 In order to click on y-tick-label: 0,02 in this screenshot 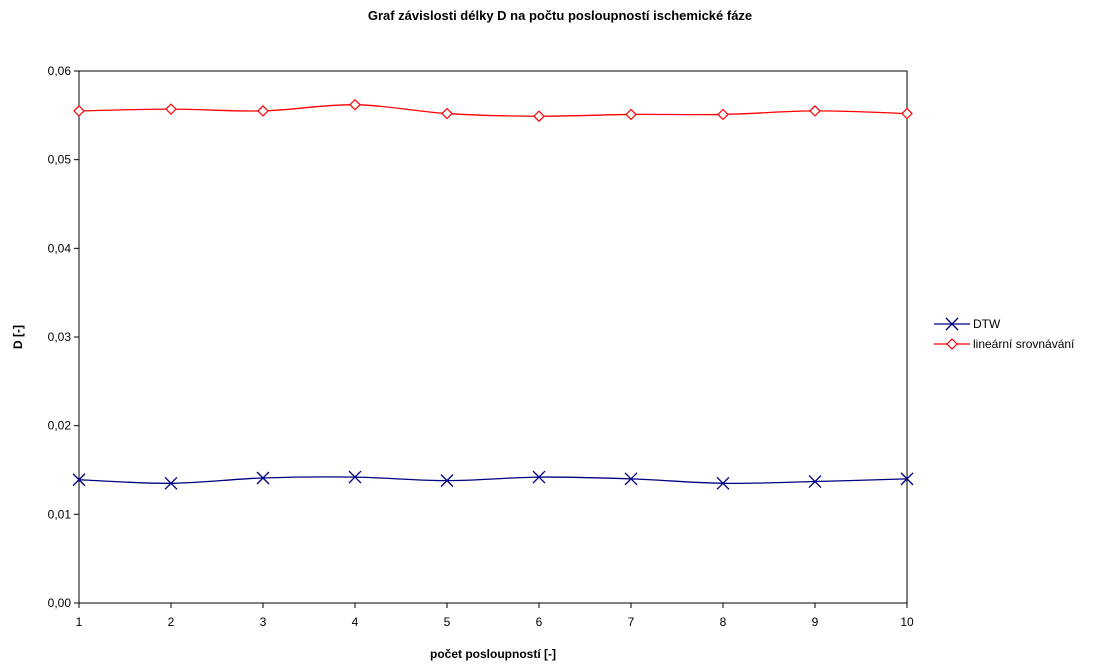, I will do `click(60, 426)`.